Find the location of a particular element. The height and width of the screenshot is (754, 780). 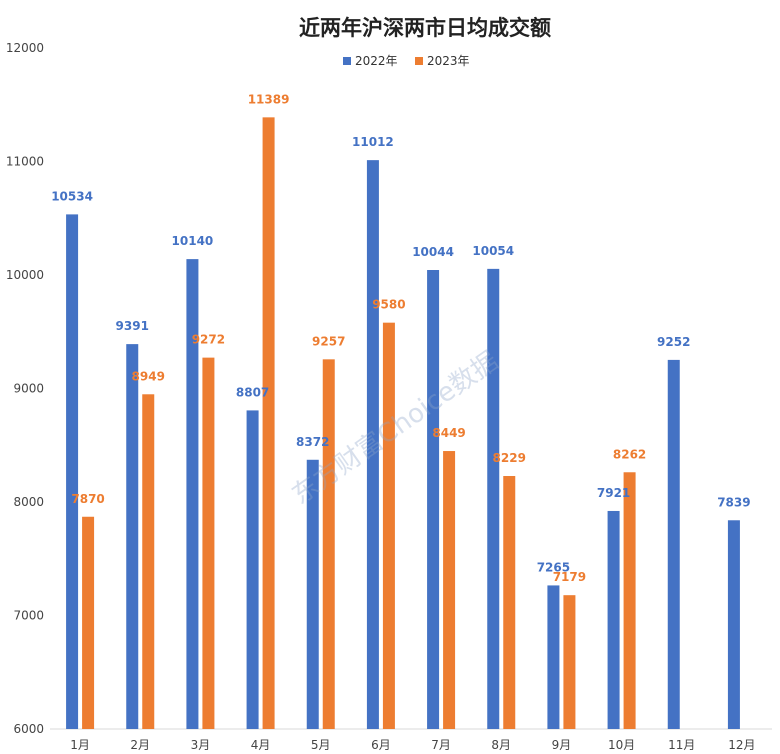

legend: 2022年 2023年 is located at coordinates (406, 61).